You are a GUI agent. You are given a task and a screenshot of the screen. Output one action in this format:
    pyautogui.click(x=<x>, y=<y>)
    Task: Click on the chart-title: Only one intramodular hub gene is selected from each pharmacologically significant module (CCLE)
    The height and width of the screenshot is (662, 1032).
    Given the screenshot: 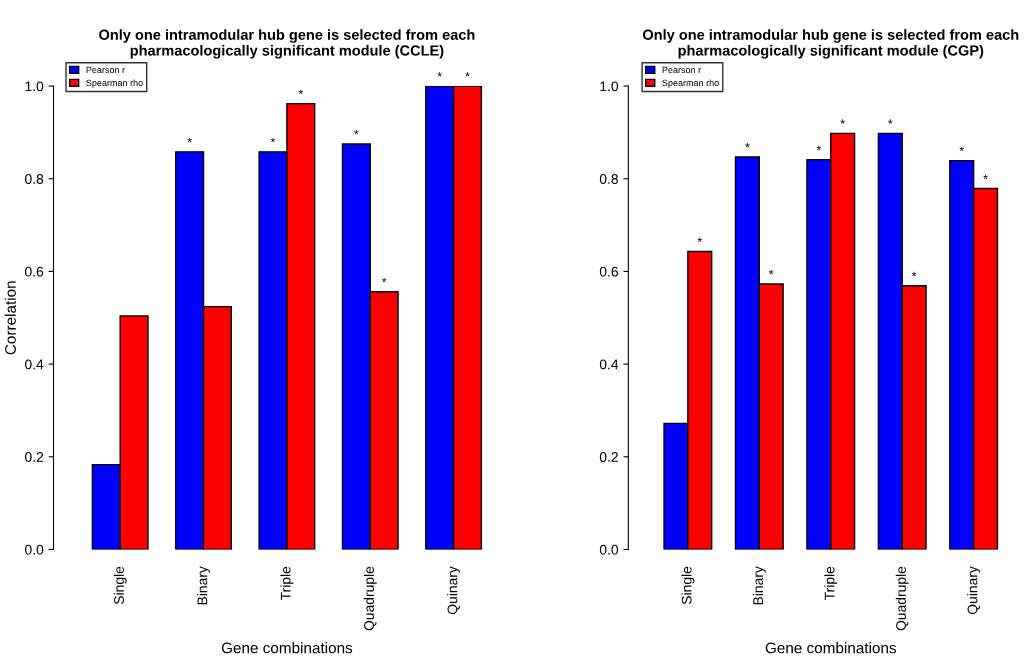 What is the action you would take?
    pyautogui.click(x=287, y=44)
    